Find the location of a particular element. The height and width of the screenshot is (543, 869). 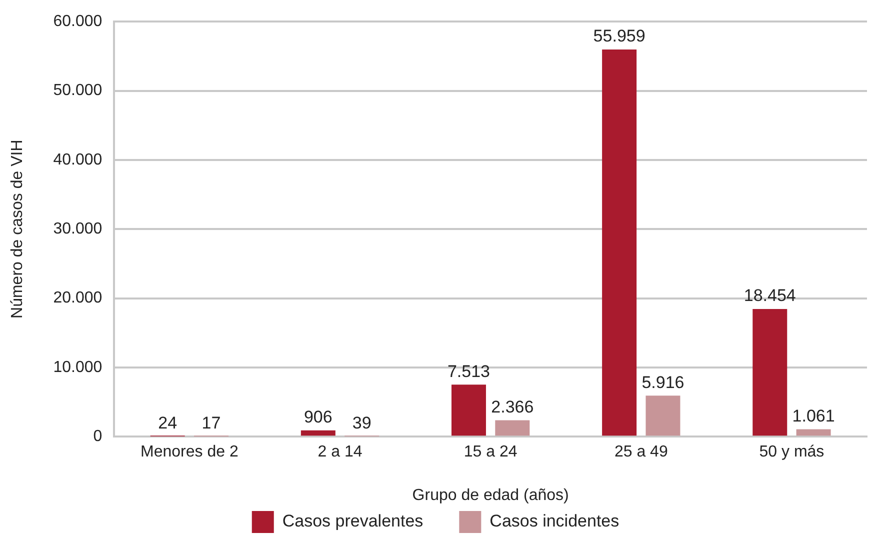

y-tick-label: 60.000 is located at coordinates (77, 21).